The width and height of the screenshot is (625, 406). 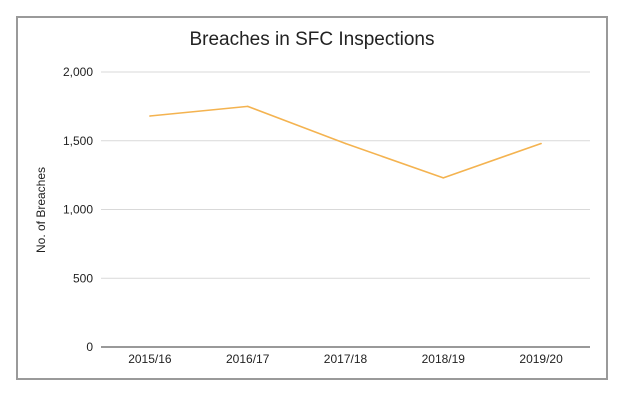 I want to click on x-tick-label: 2017/18, so click(x=346, y=359).